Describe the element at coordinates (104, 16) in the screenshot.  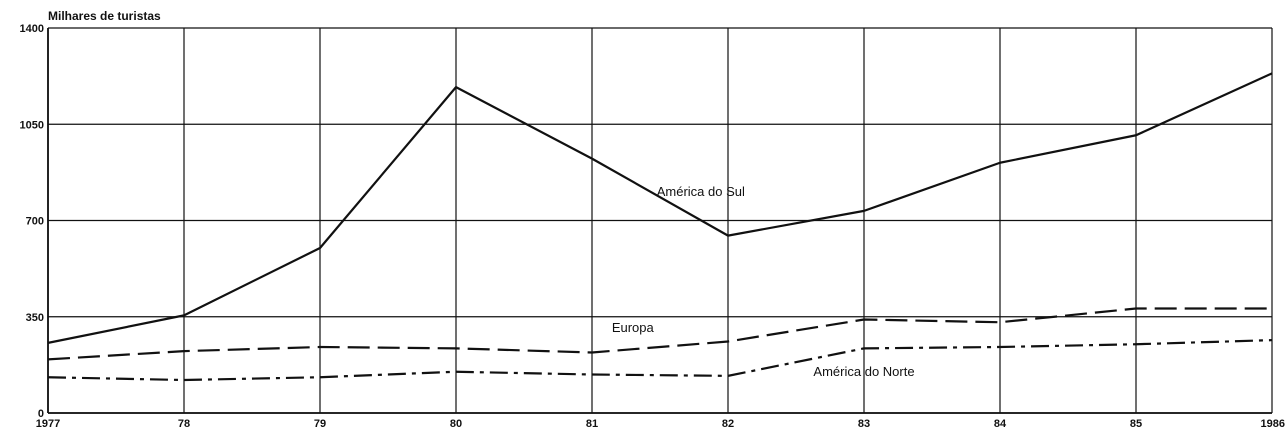
I see `y-axis-title: Milhares de turistas` at that location.